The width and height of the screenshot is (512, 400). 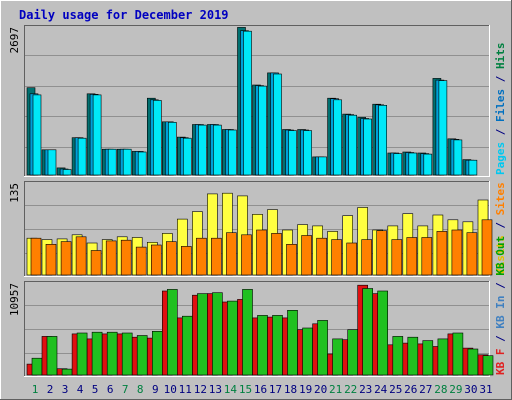 I want to click on x-label-day-11: 11, so click(x=185, y=389).